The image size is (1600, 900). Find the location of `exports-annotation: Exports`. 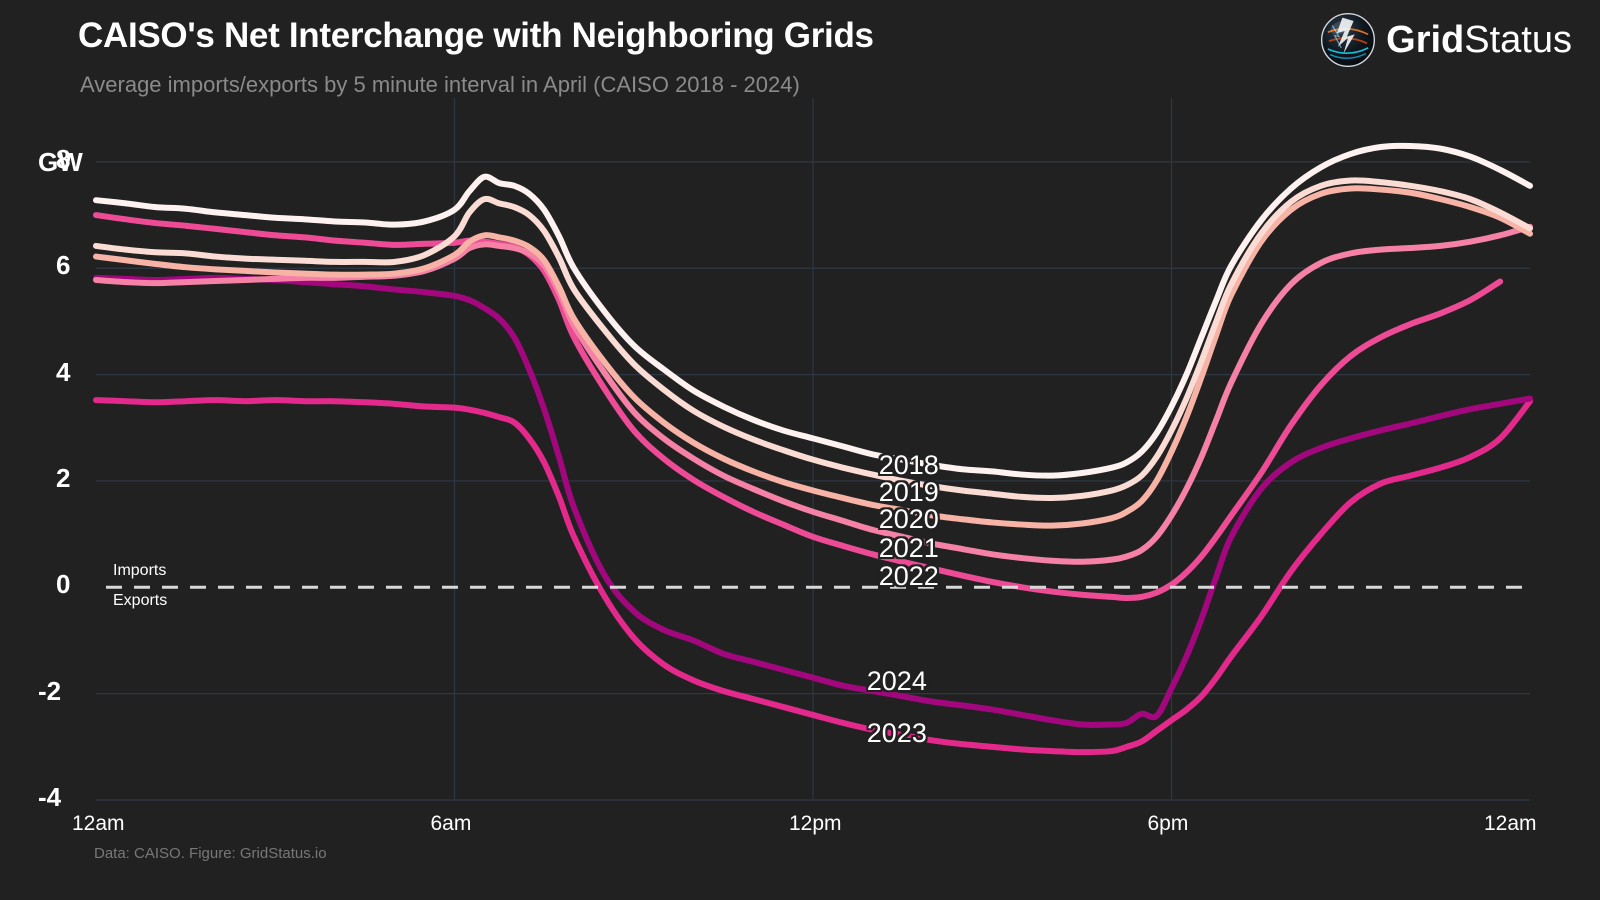

exports-annotation: Exports is located at coordinates (140, 600).